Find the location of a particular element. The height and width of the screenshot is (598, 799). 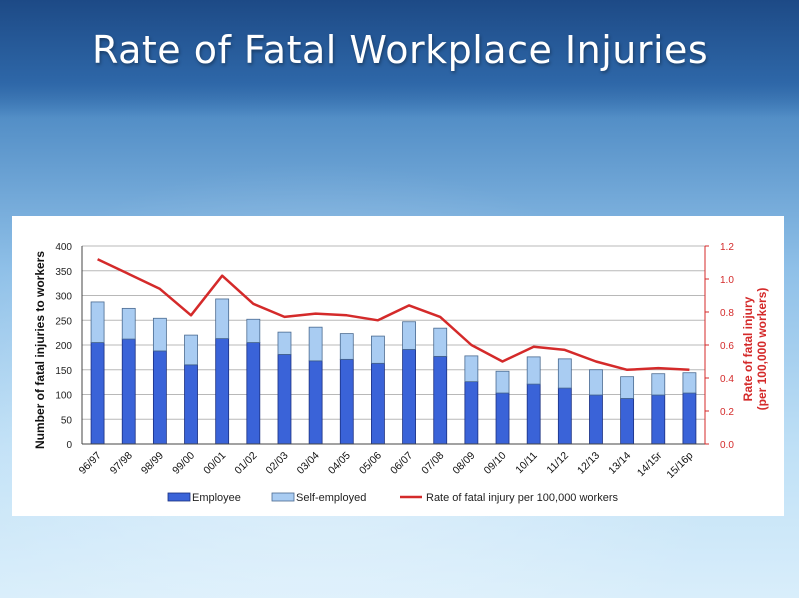

y-axis-label: Number of fatal injuries to workers is located at coordinates (40, 350).